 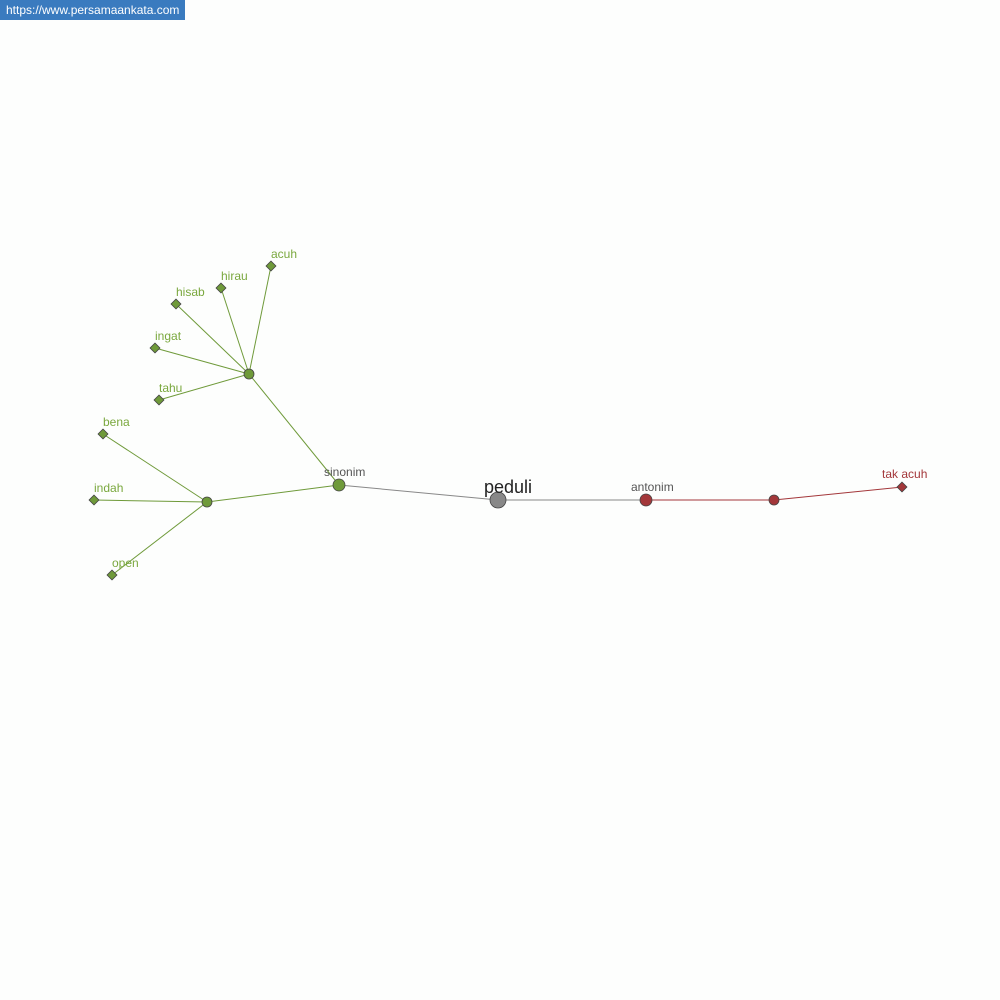 I want to click on edge-g2-bena, so click(x=155, y=468).